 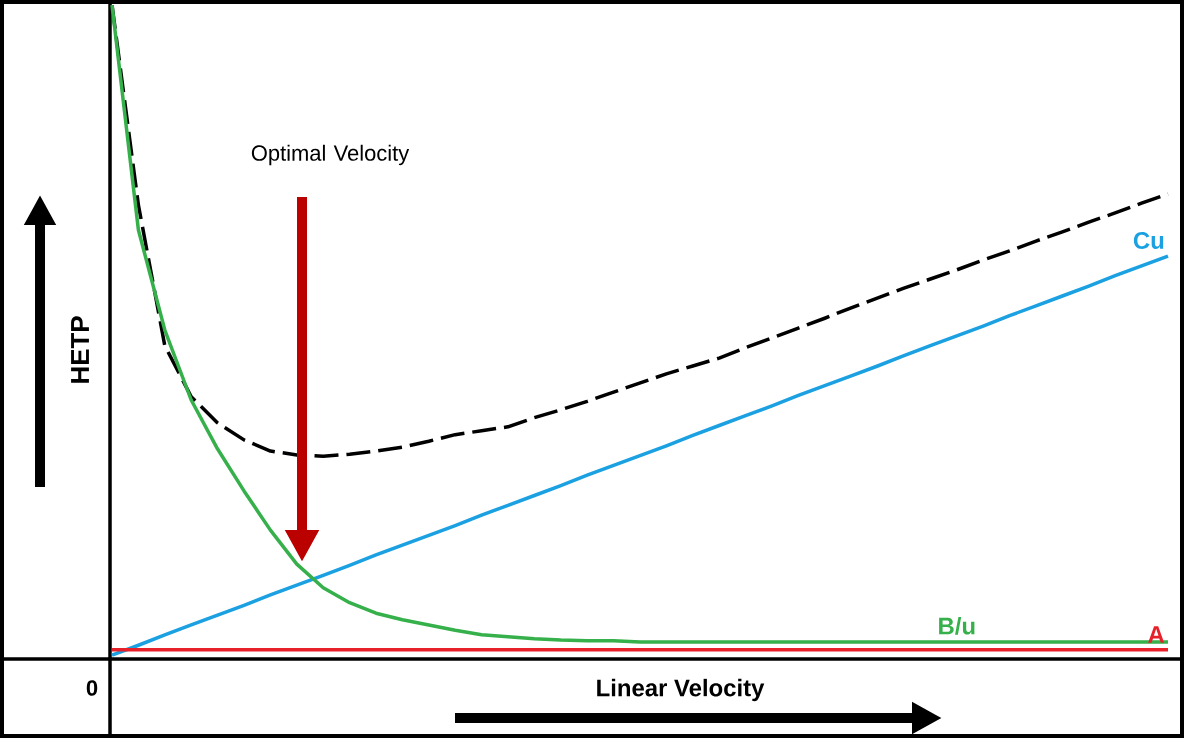 What do you see at coordinates (1148, 240) in the screenshot?
I see `series-label: Cu` at bounding box center [1148, 240].